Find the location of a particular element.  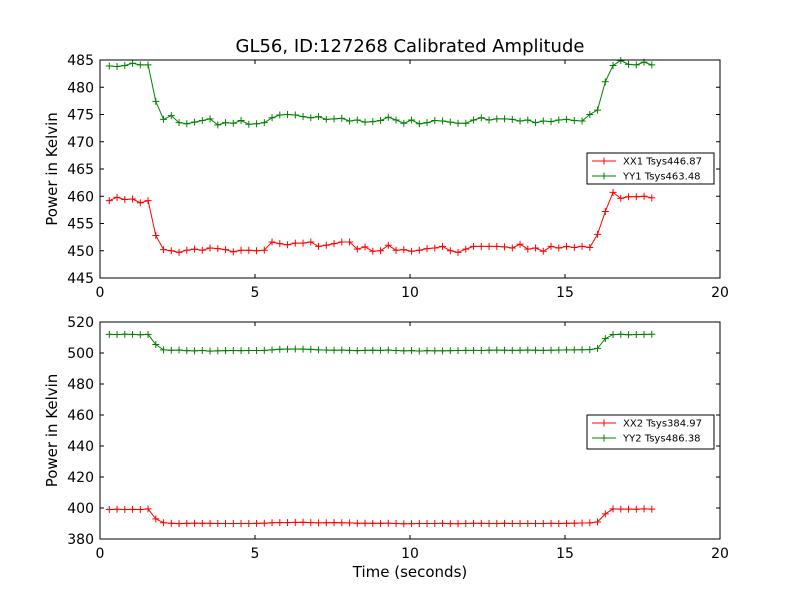

x-tick-label: 0 is located at coordinates (100, 293).